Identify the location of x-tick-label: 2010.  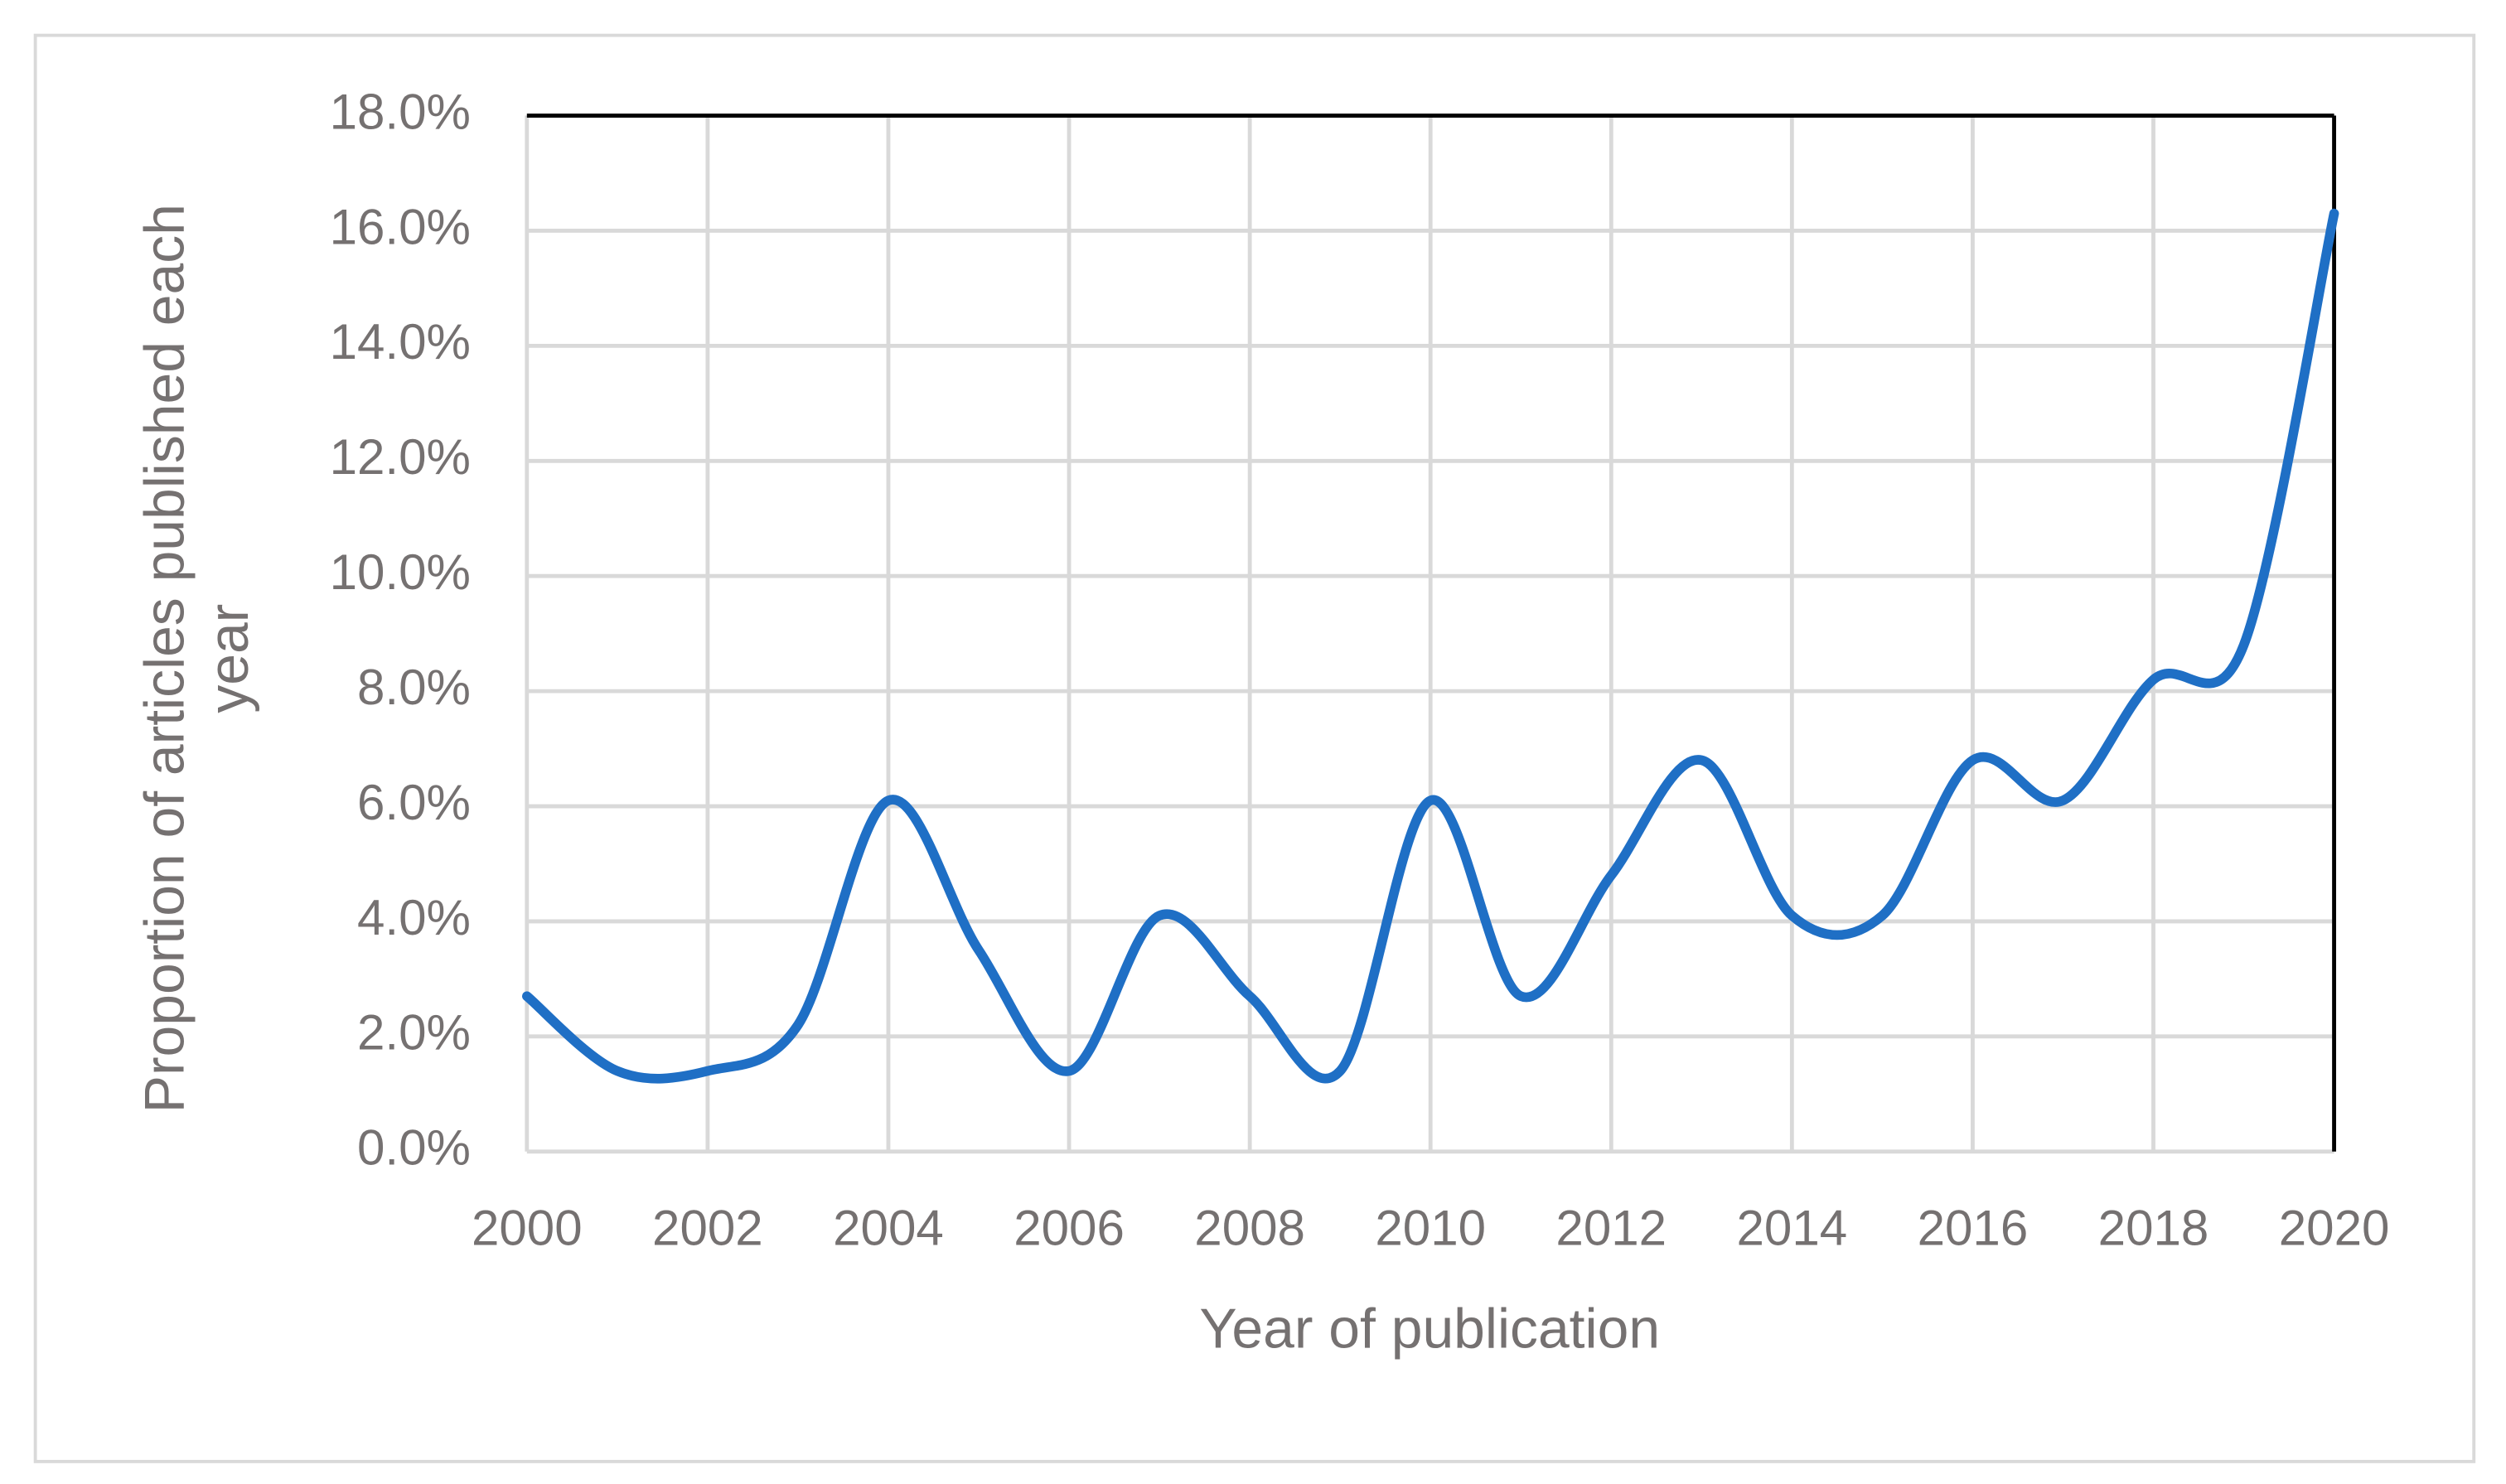
(1431, 1228).